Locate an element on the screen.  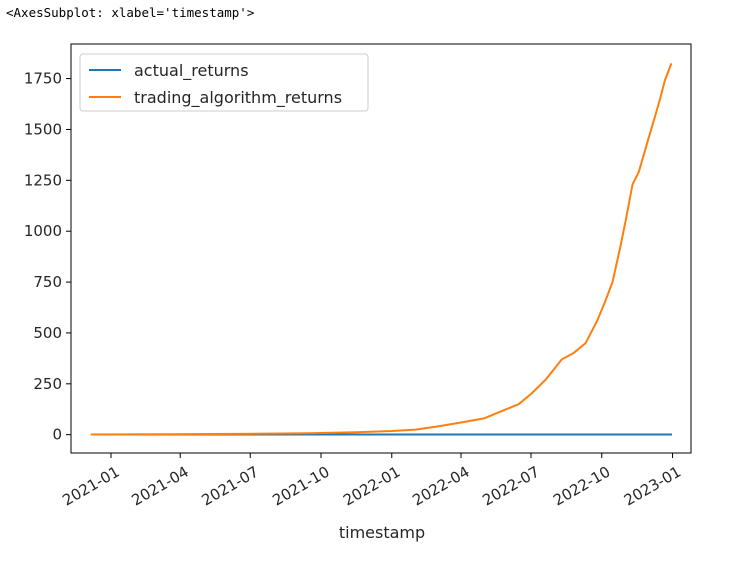
legend-label-actual-returns: actual_returns is located at coordinates (191, 71).